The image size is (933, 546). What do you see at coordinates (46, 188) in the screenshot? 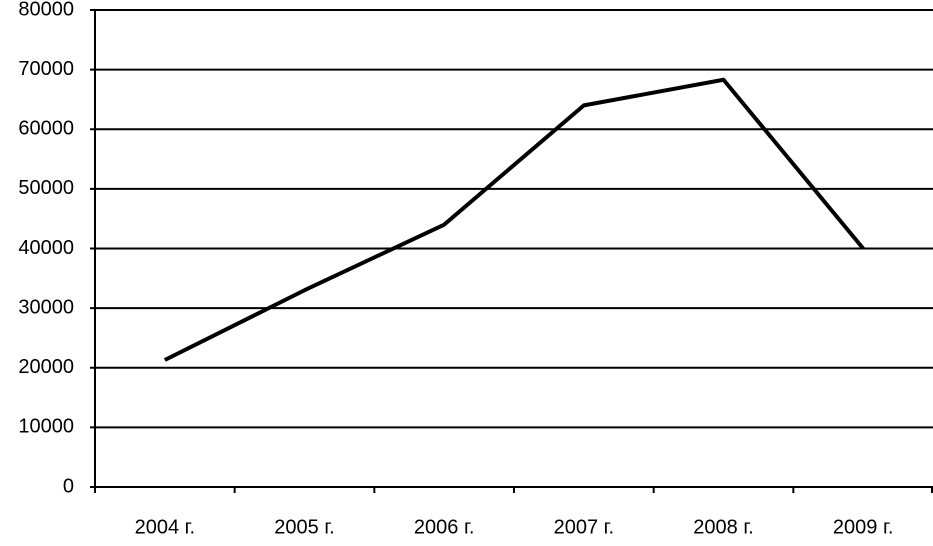
I see `y-tick-label: 50000` at bounding box center [46, 188].